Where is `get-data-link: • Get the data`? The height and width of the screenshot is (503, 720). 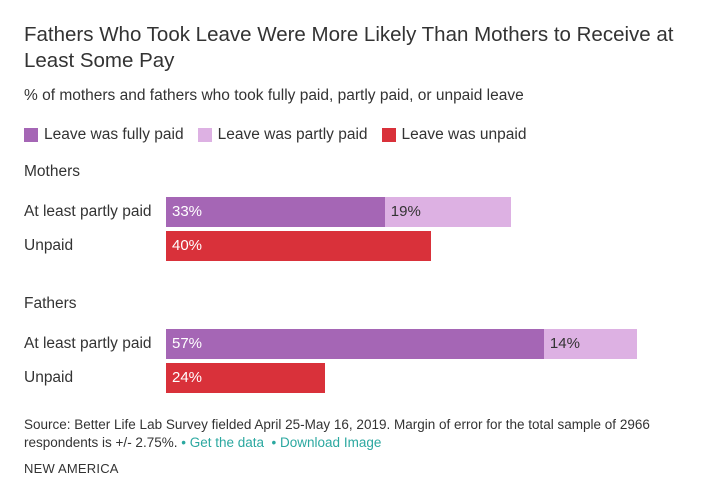
get-data-link: • Get the data is located at coordinates (223, 442).